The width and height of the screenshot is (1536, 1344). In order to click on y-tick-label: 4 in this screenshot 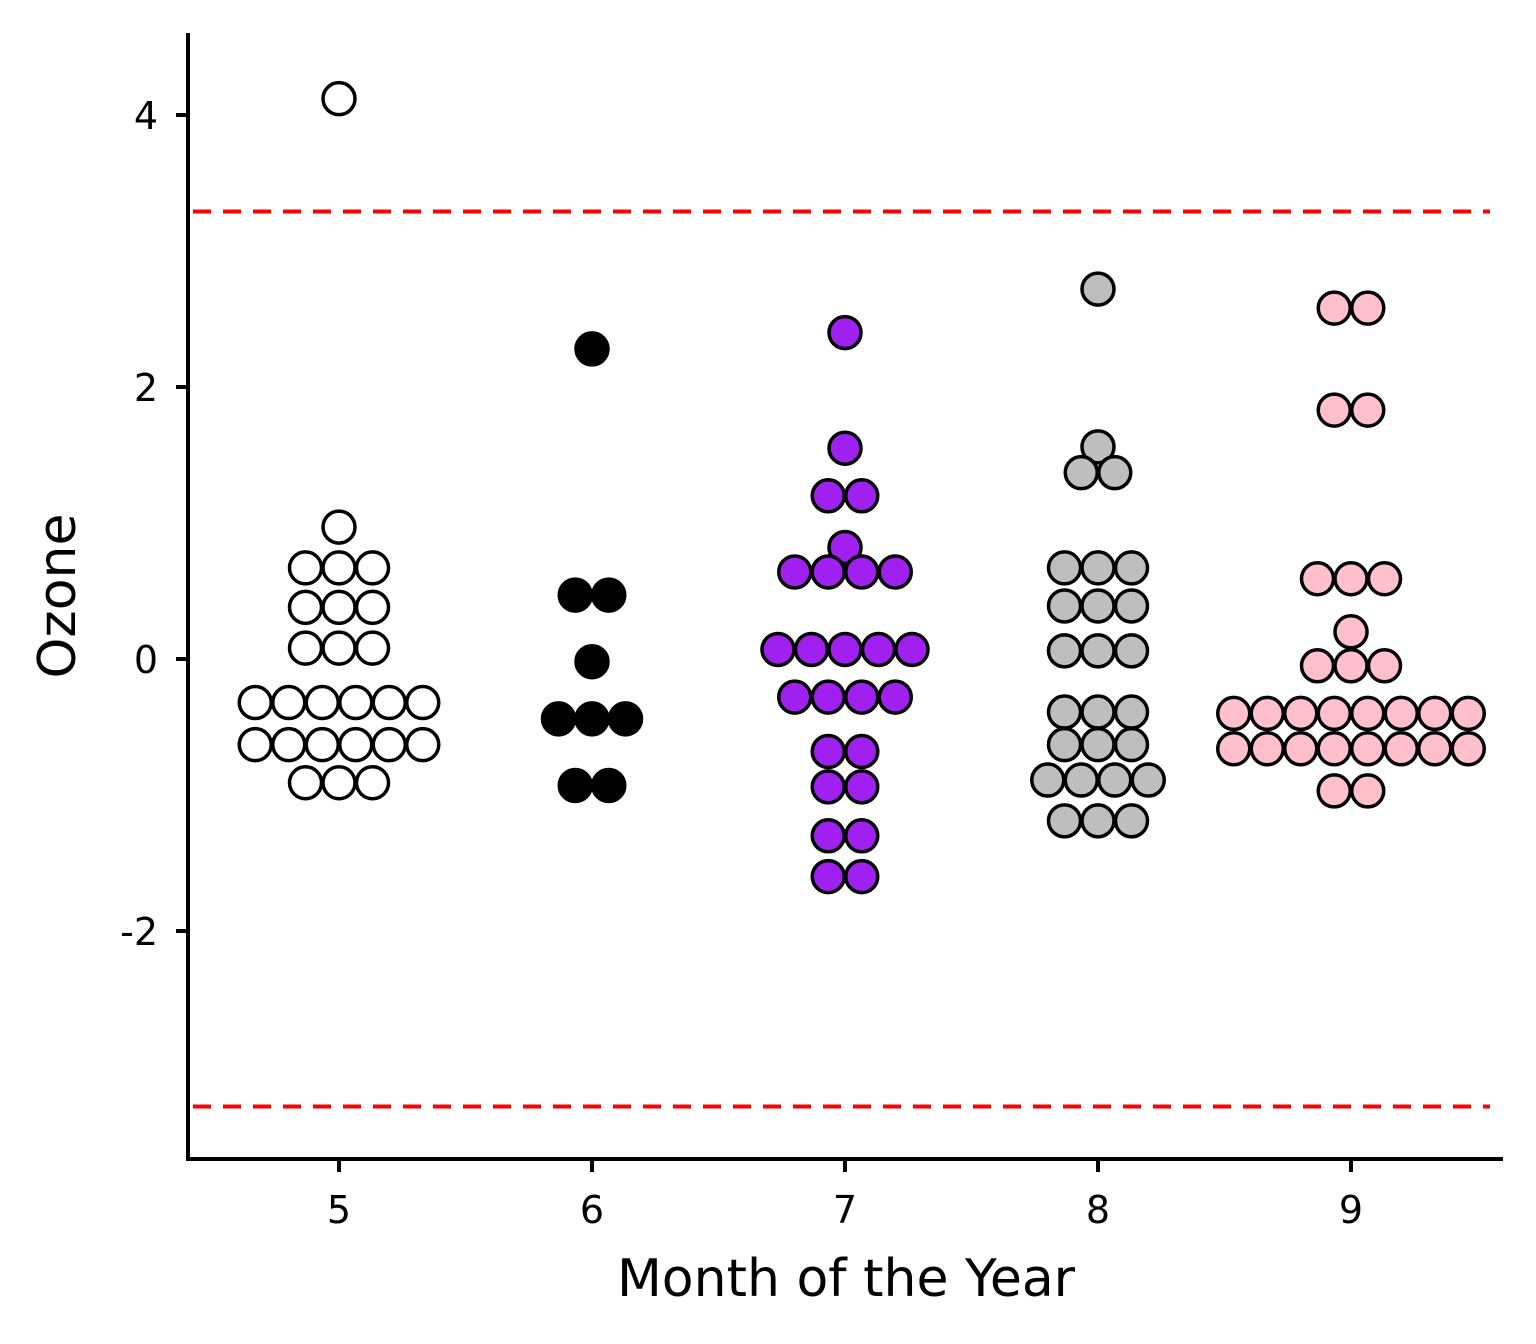, I will do `click(146, 116)`.